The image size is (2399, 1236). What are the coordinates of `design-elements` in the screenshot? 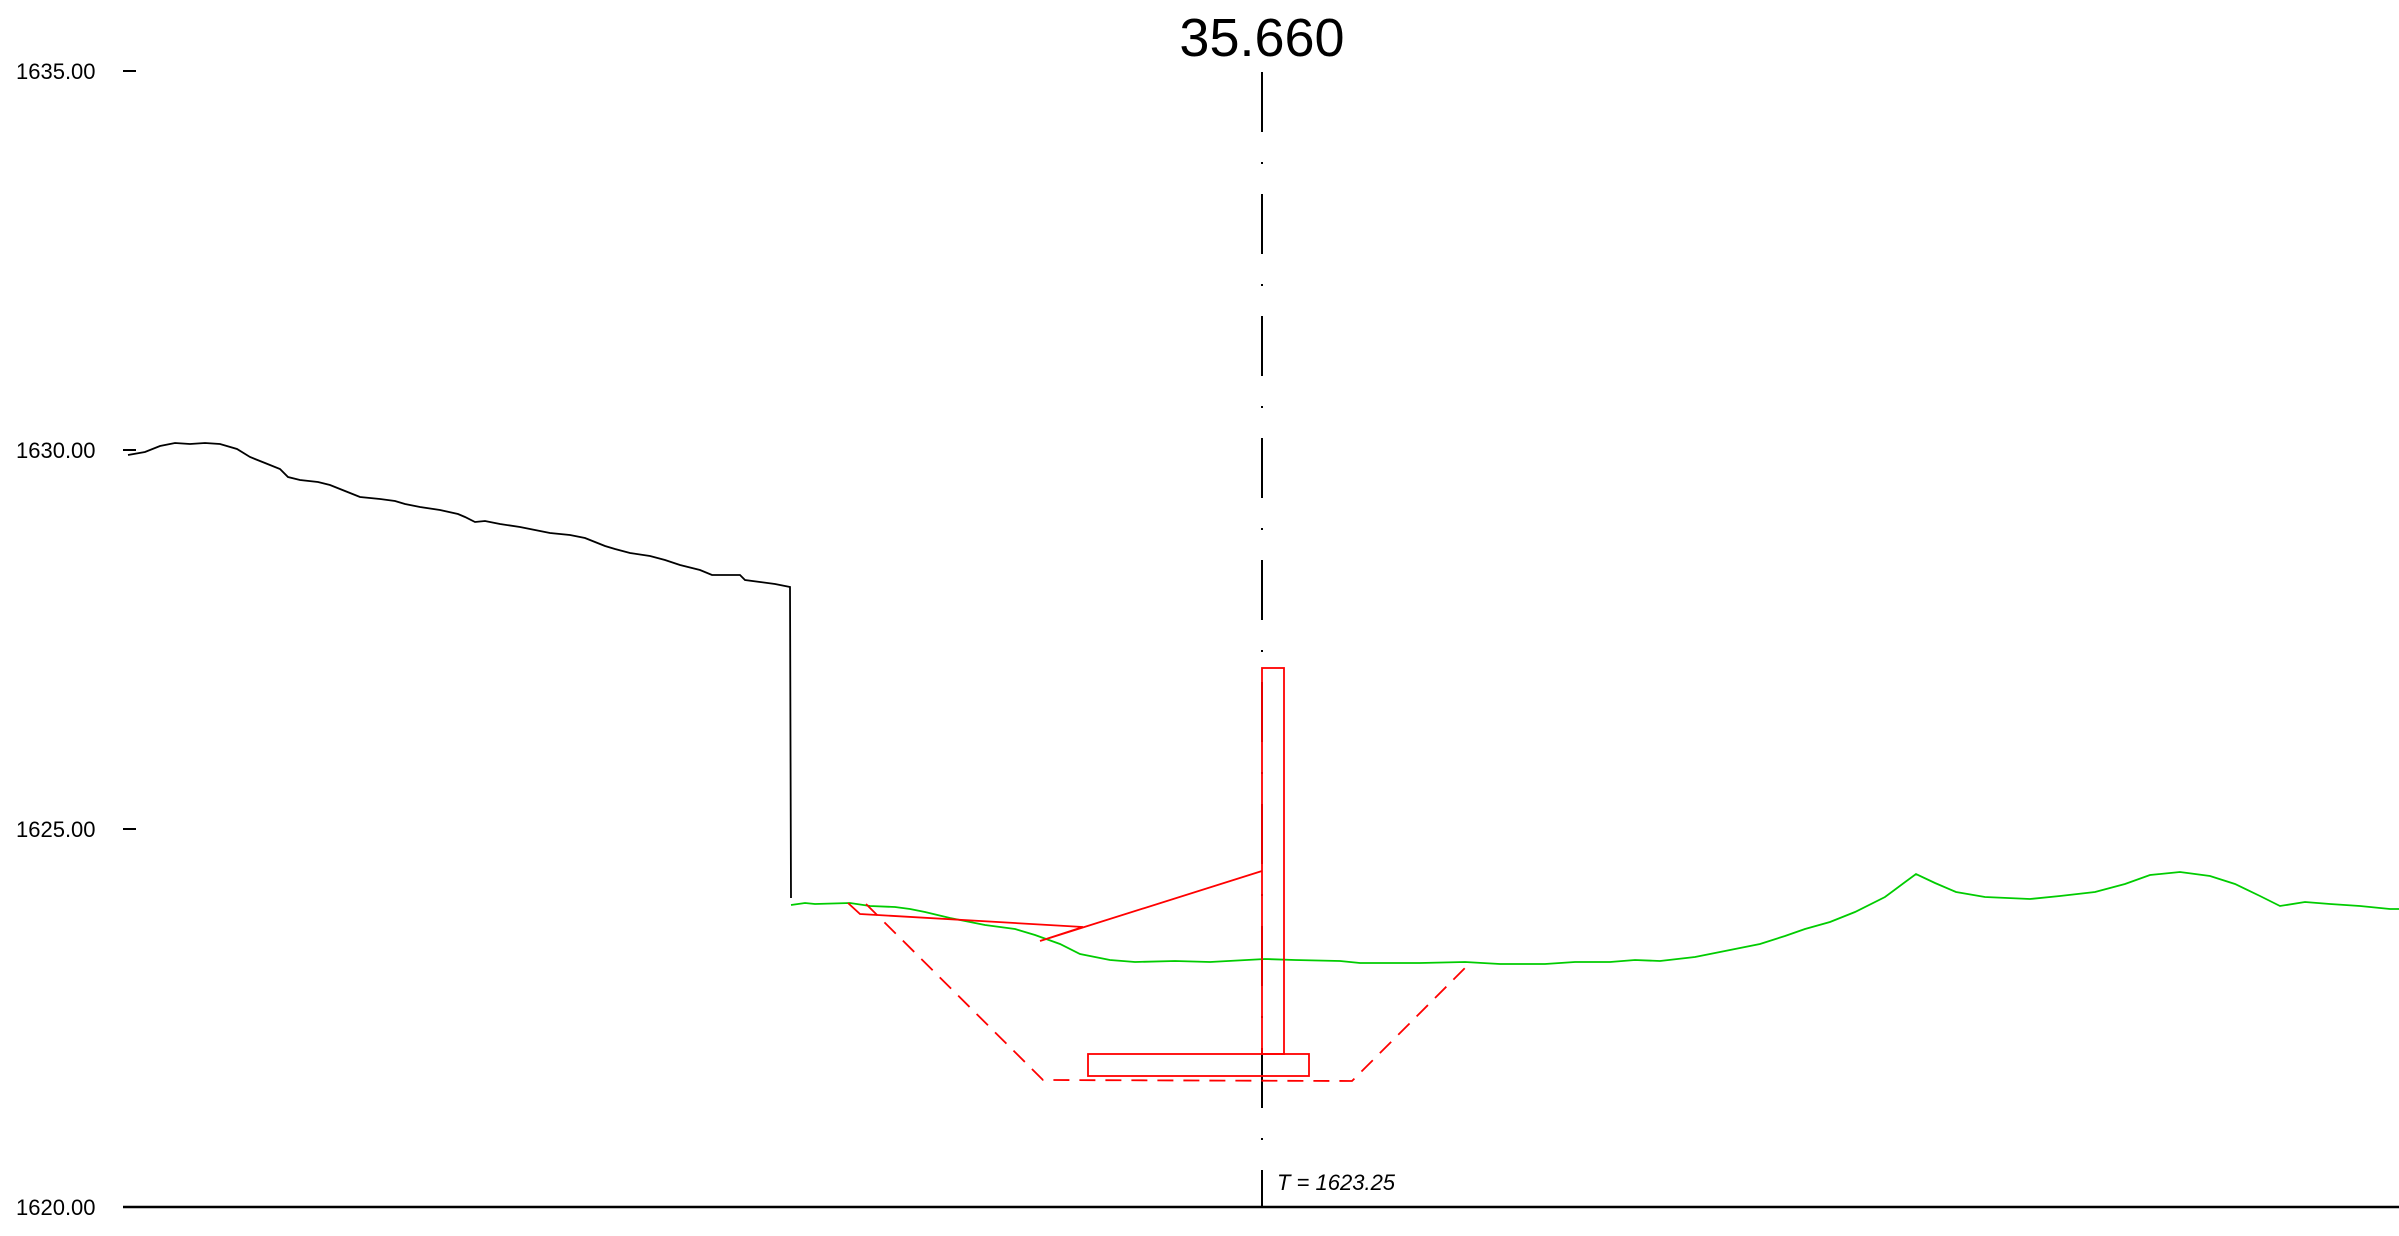 It's located at (1159, 874).